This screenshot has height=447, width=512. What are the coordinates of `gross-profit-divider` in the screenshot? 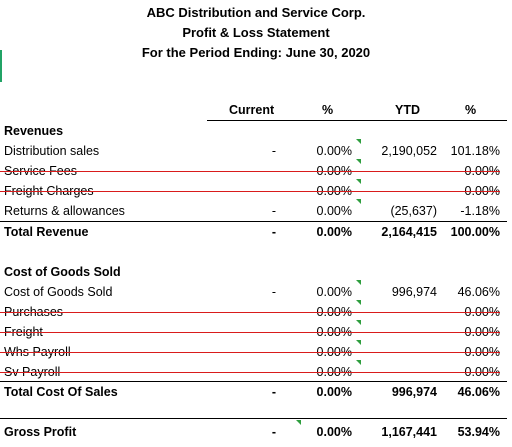 It's located at (253, 418).